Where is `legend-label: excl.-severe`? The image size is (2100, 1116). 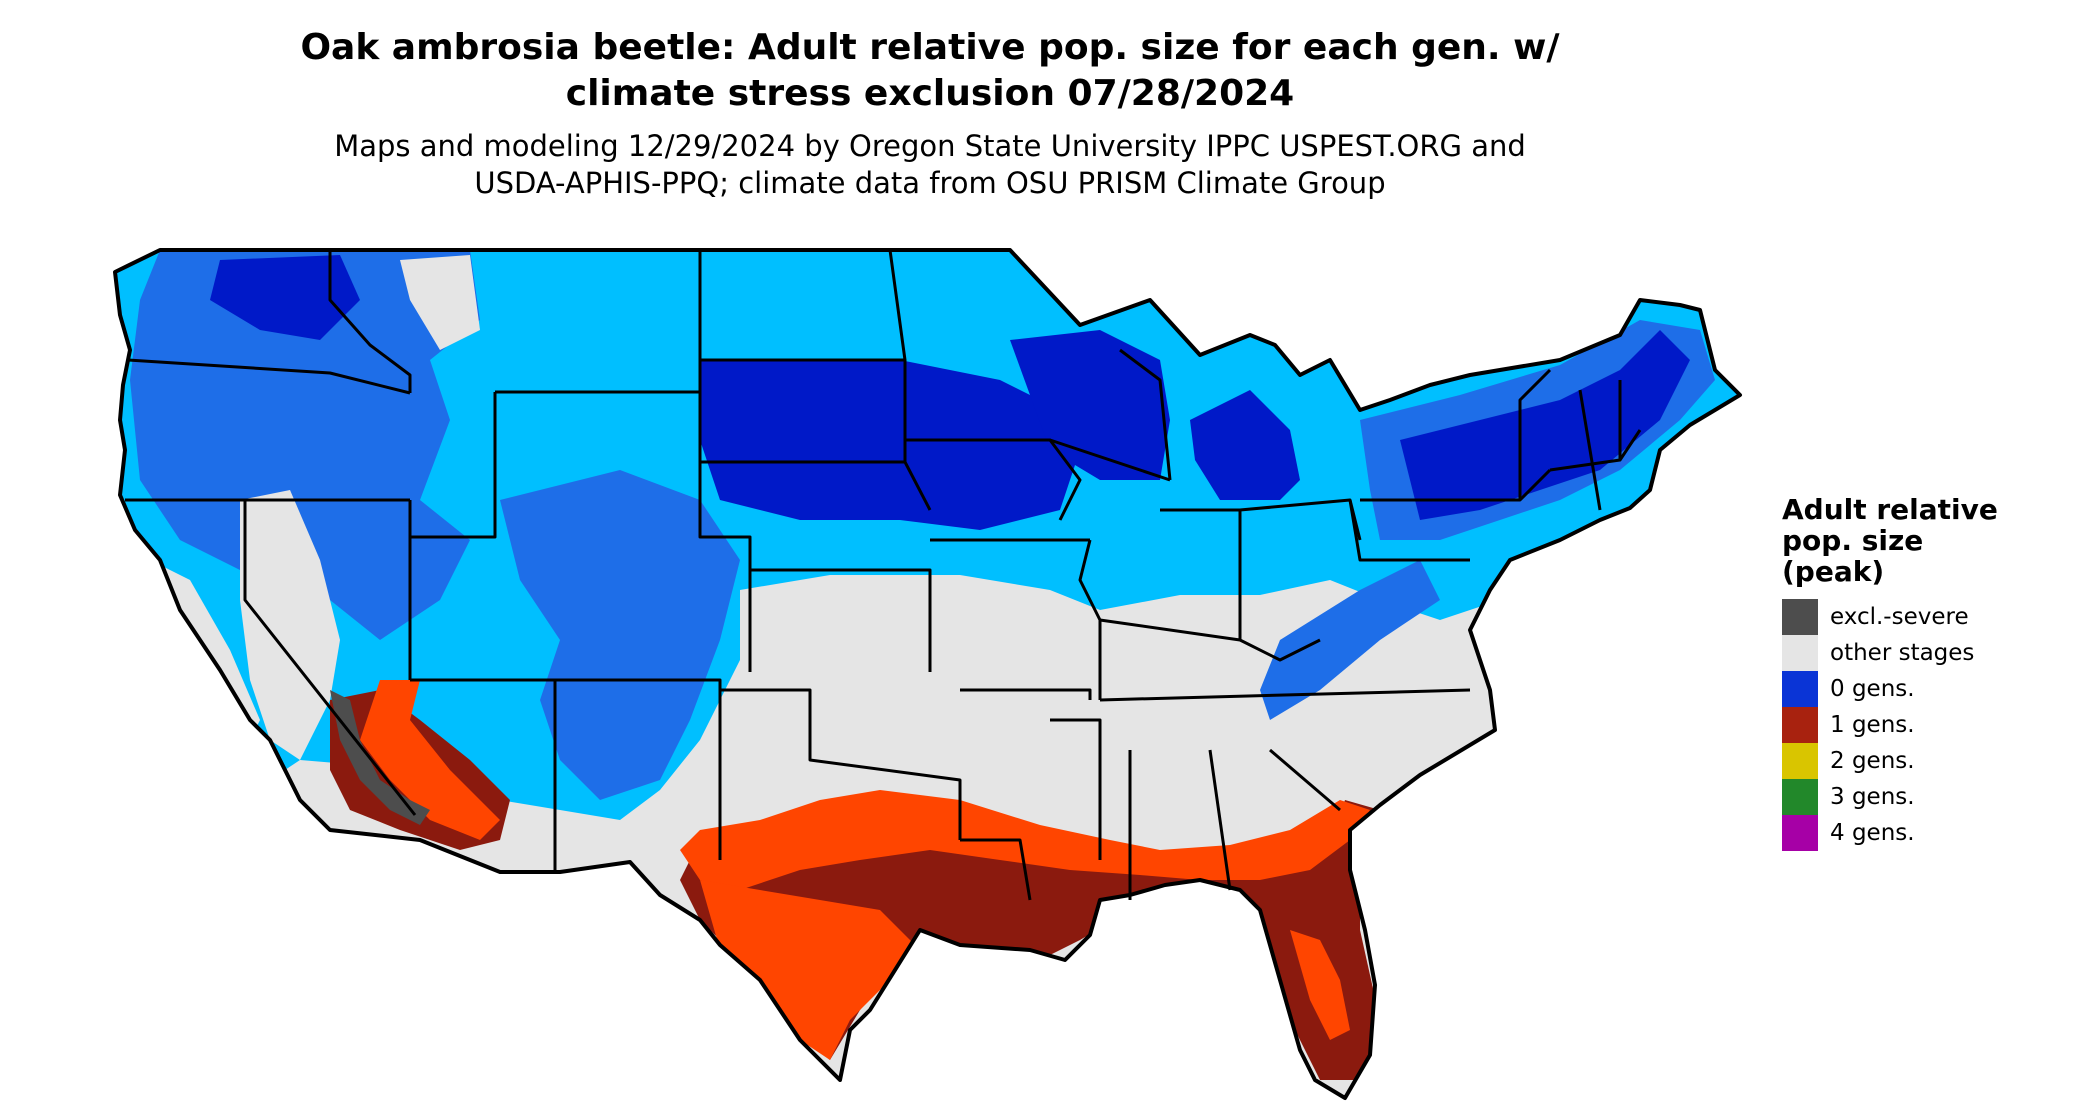
legend-label: excl.-severe is located at coordinates (1899, 617).